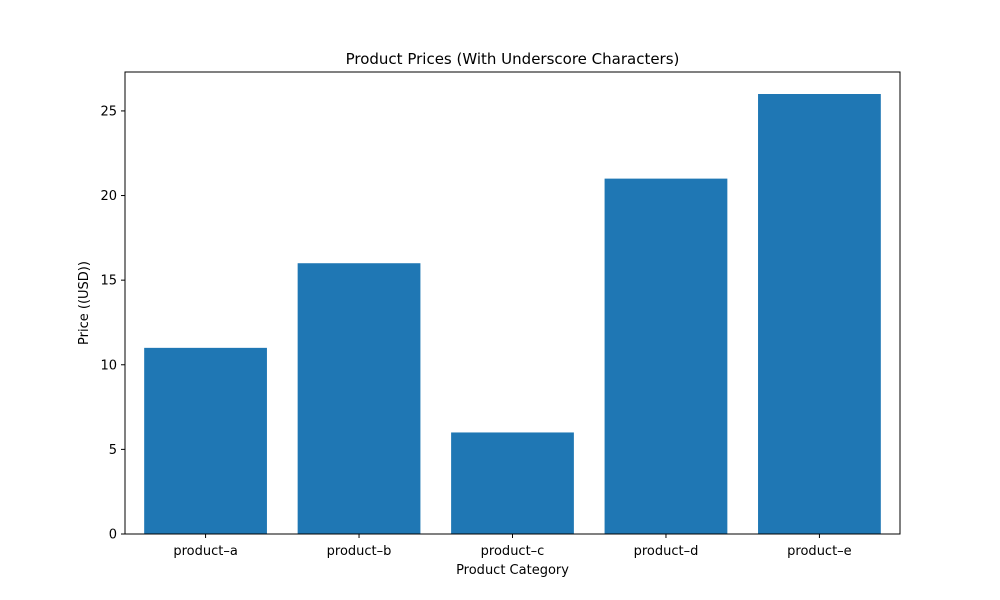 This screenshot has height=600, width=1000. Describe the element at coordinates (113, 535) in the screenshot. I see `y-tick-label: 0` at that location.